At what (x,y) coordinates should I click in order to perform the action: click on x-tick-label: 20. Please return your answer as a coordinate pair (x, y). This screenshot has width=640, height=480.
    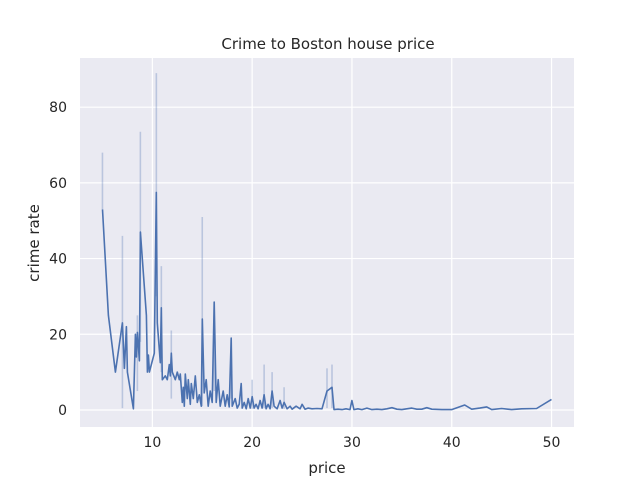
    Looking at the image, I should click on (252, 443).